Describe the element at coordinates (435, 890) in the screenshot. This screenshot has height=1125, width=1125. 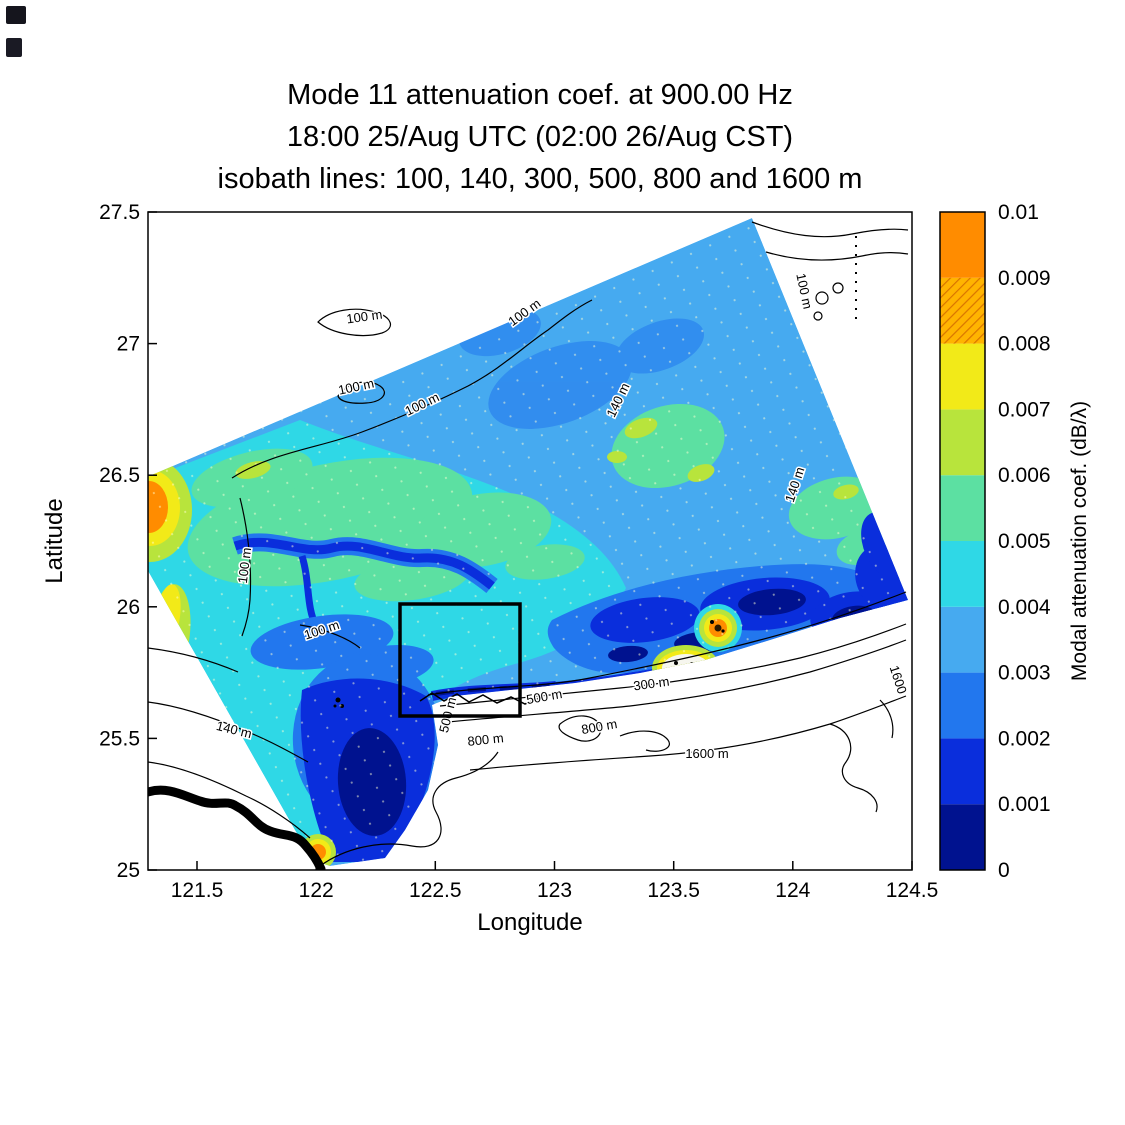
I see `x-tick-label: 122.5` at that location.